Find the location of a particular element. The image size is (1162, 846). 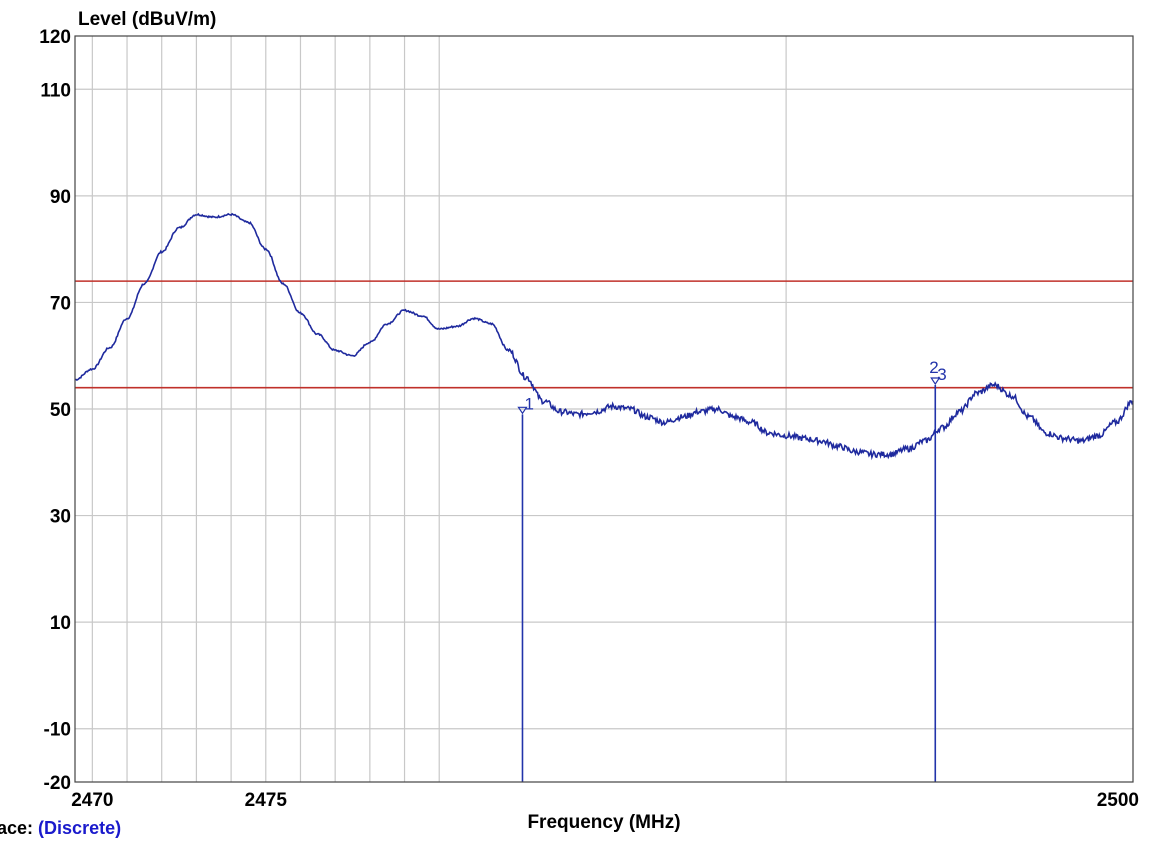

y-tick-label: 50 is located at coordinates (60, 410).